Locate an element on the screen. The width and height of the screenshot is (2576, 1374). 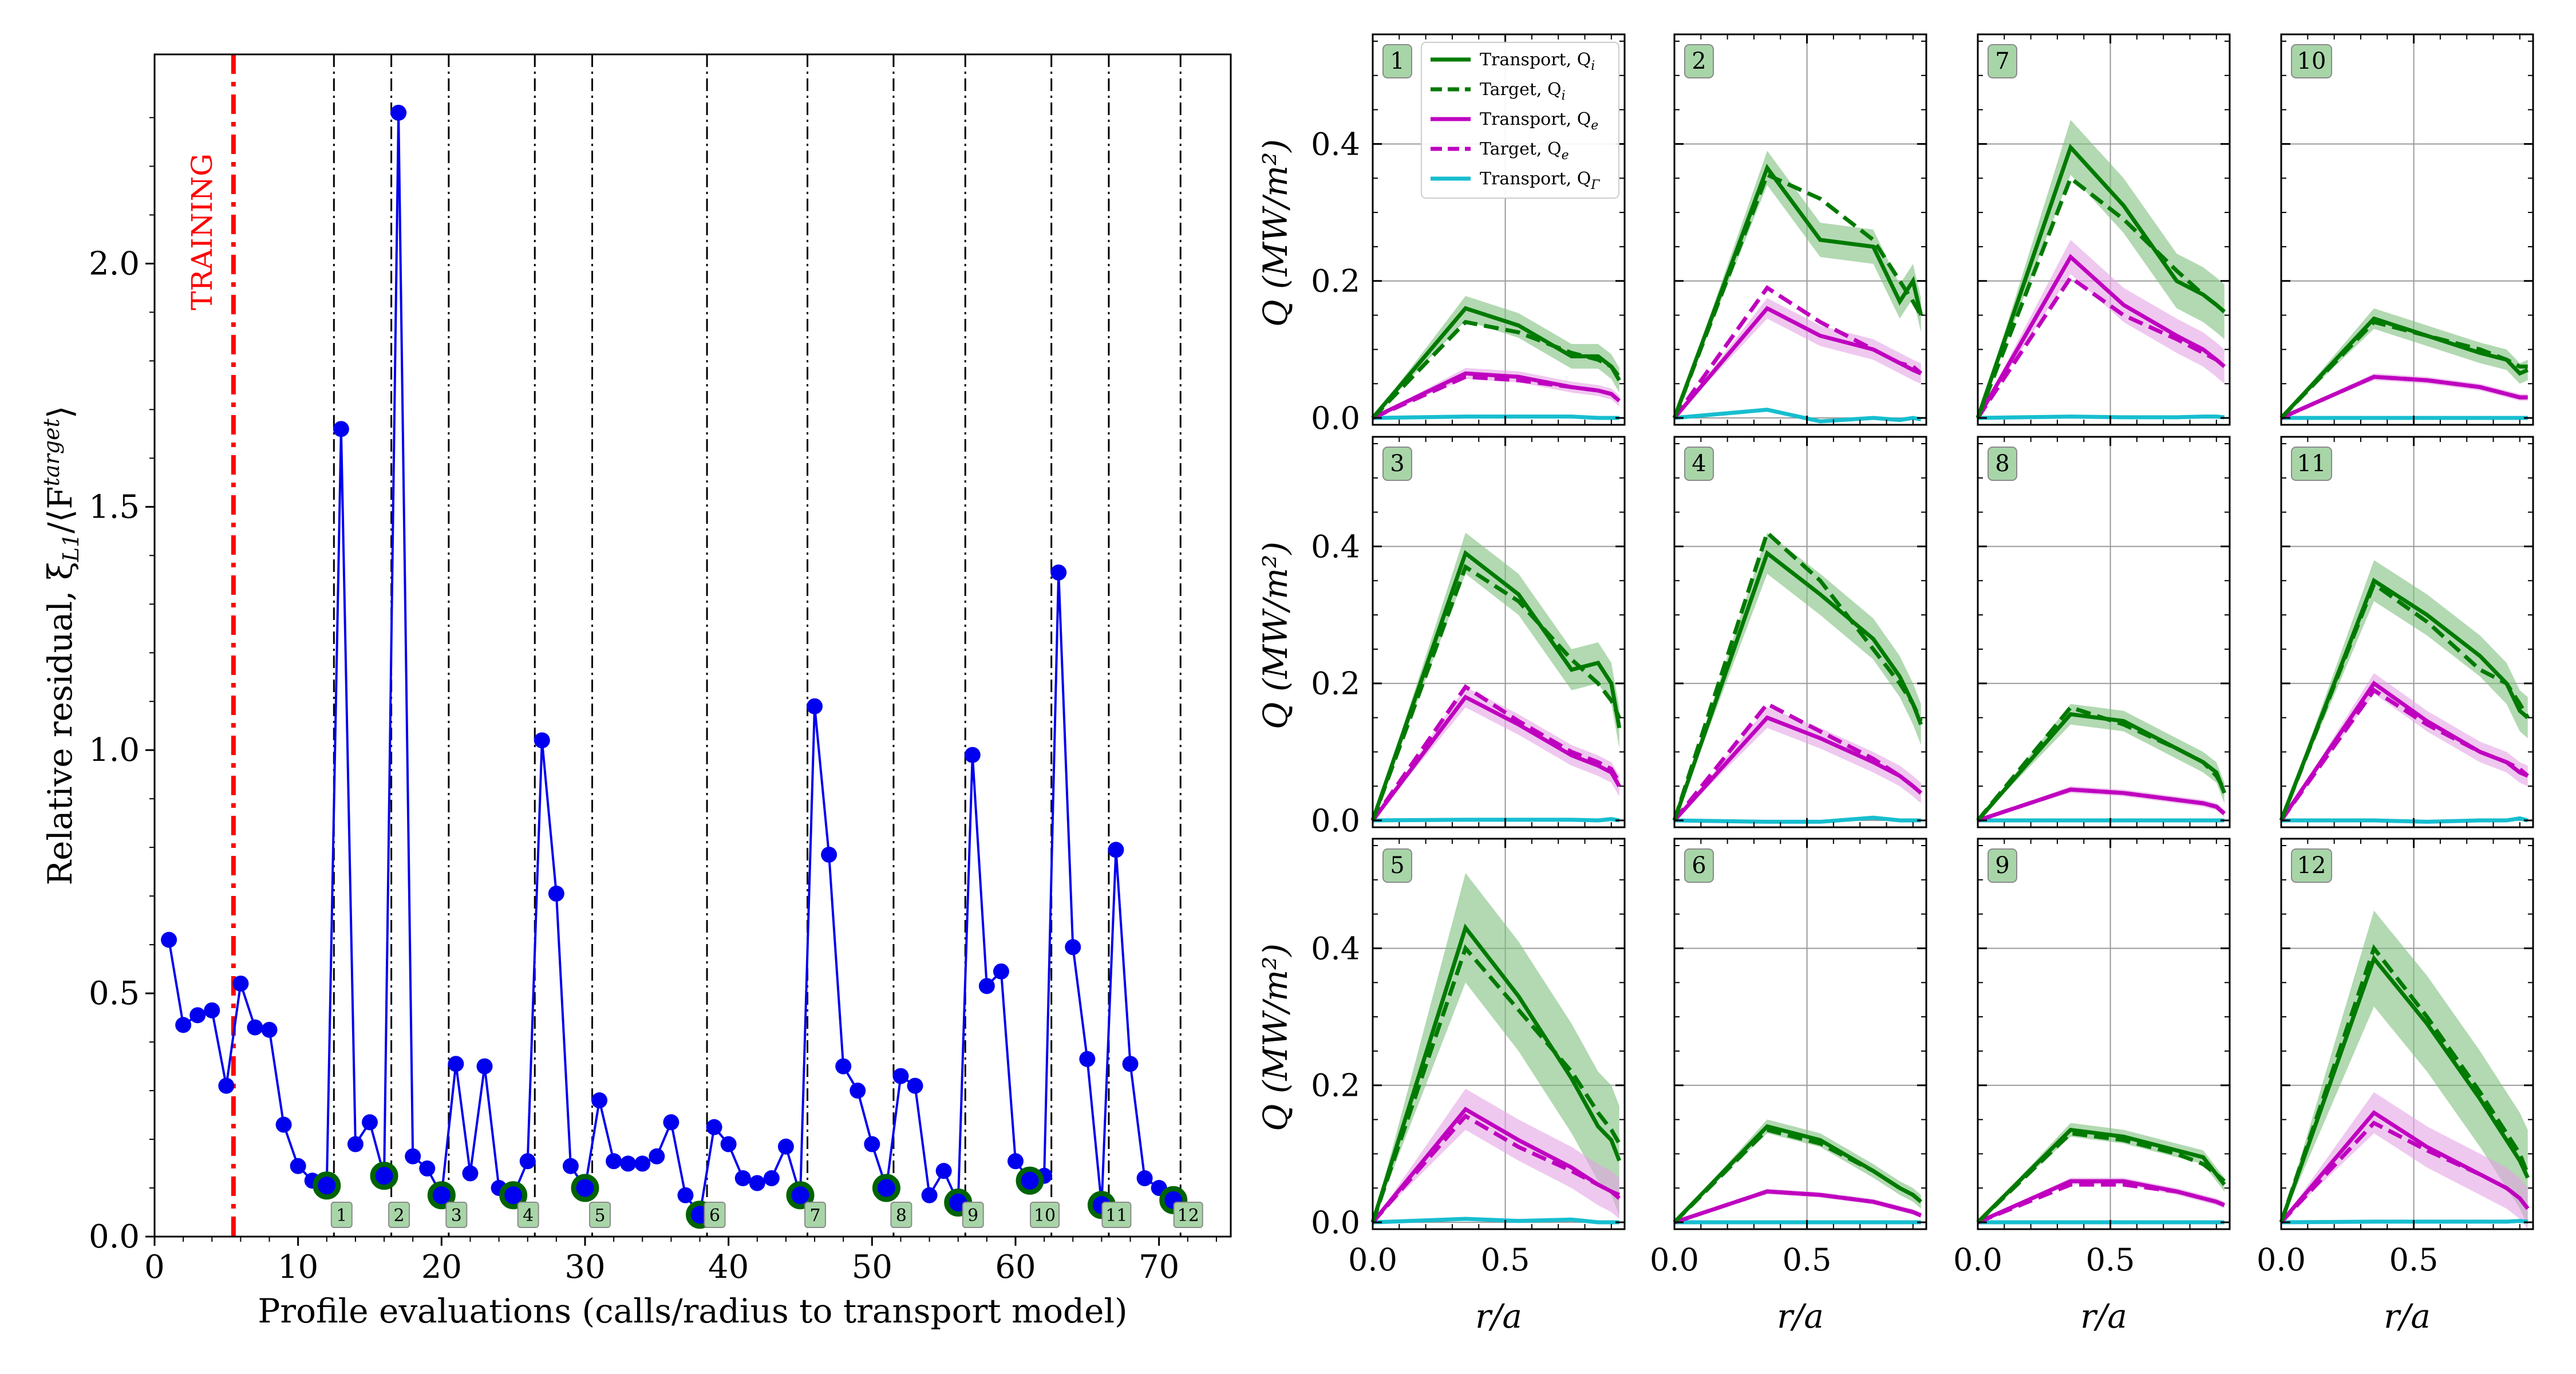
iteration-label: 6 is located at coordinates (714, 1216).